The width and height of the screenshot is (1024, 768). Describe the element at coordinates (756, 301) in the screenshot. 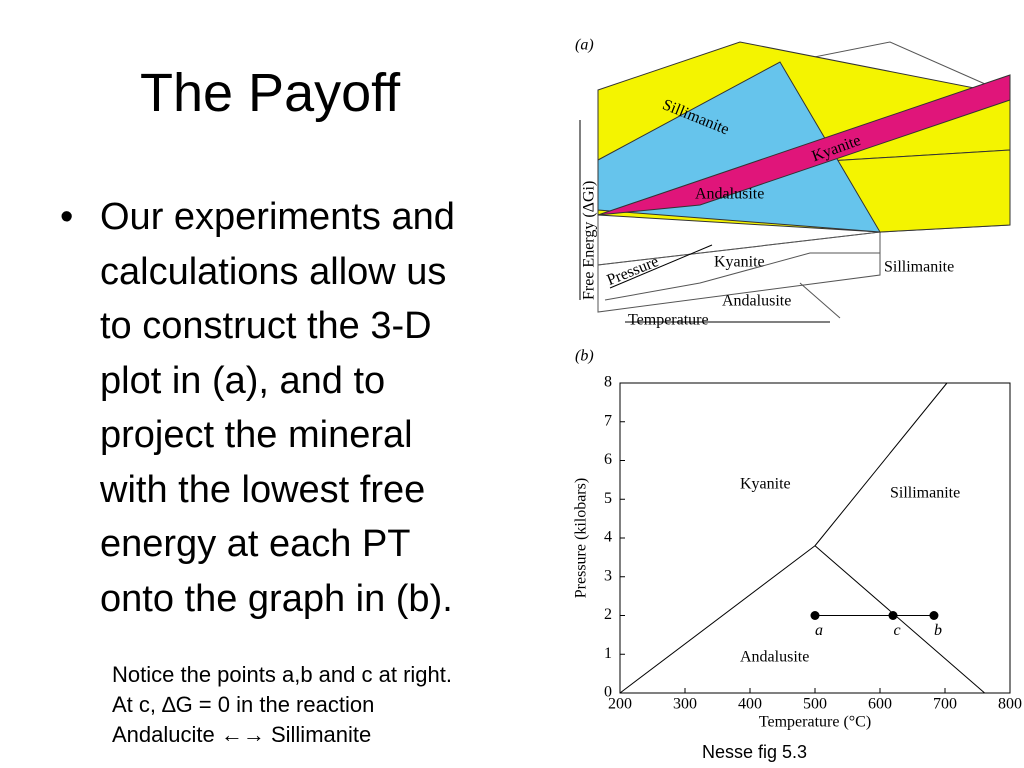

I see `base-label: Andalusite` at that location.